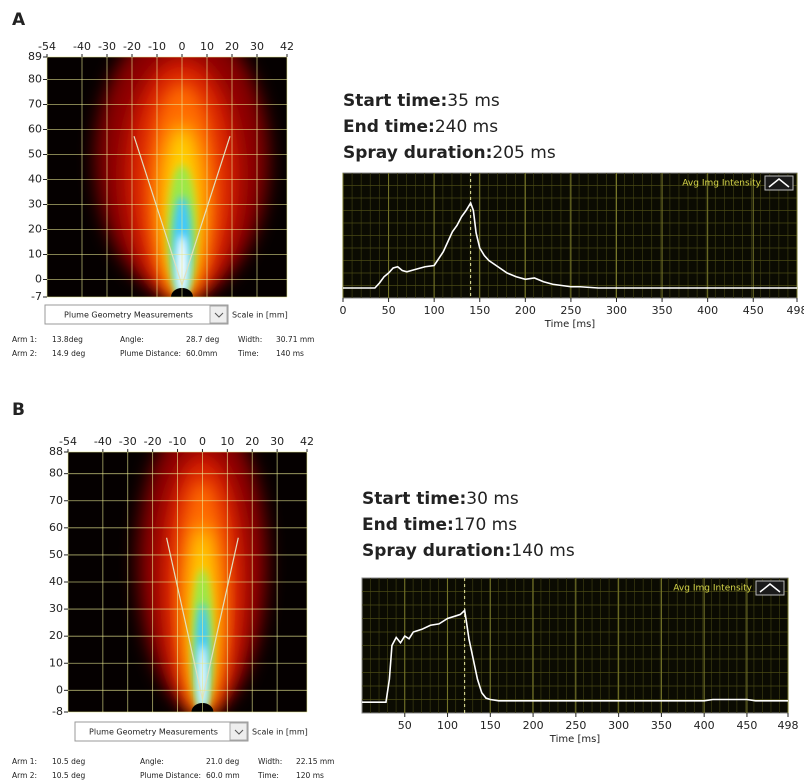 The image size is (804, 782). Describe the element at coordinates (57, 711) in the screenshot. I see `y-tick-label: -8` at that location.